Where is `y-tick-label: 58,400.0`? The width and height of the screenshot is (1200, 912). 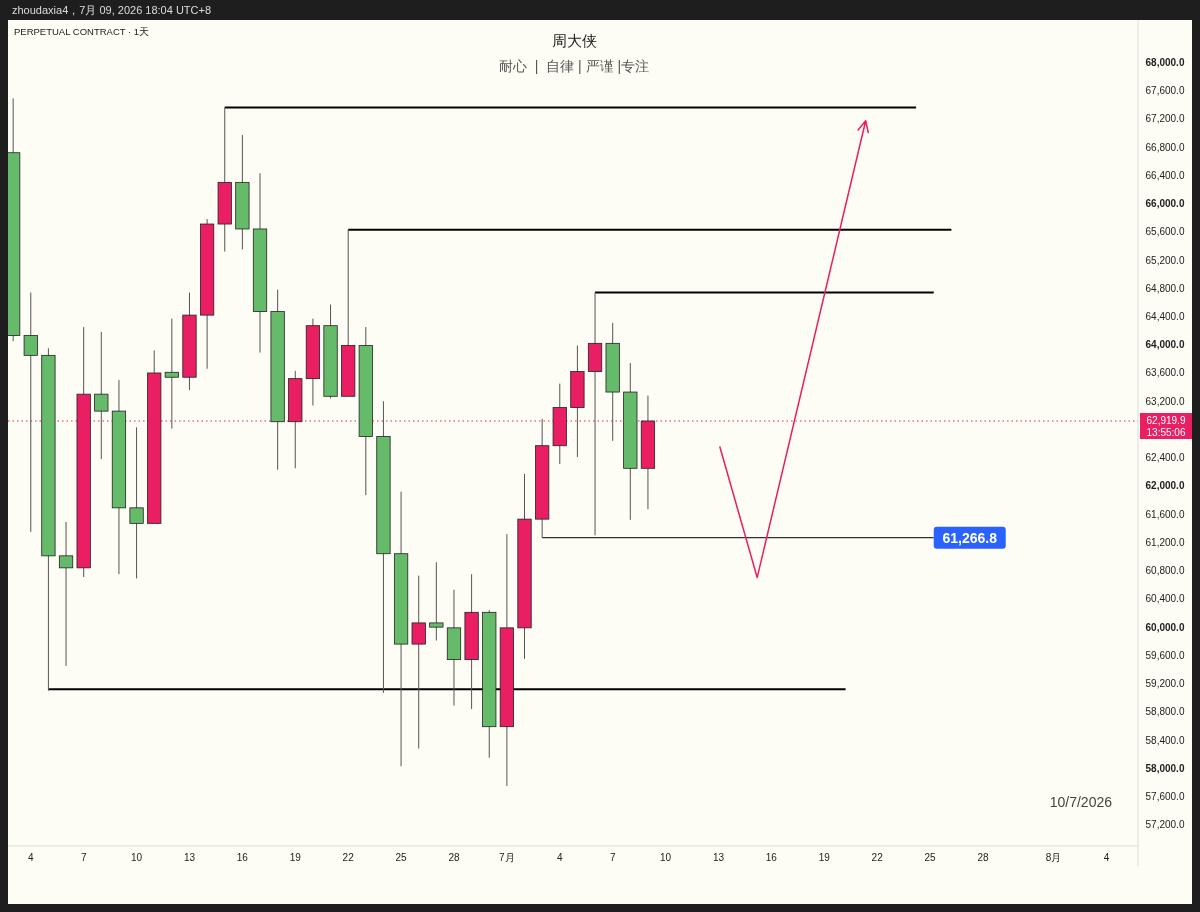
y-tick-label: 58,400.0 is located at coordinates (1165, 740).